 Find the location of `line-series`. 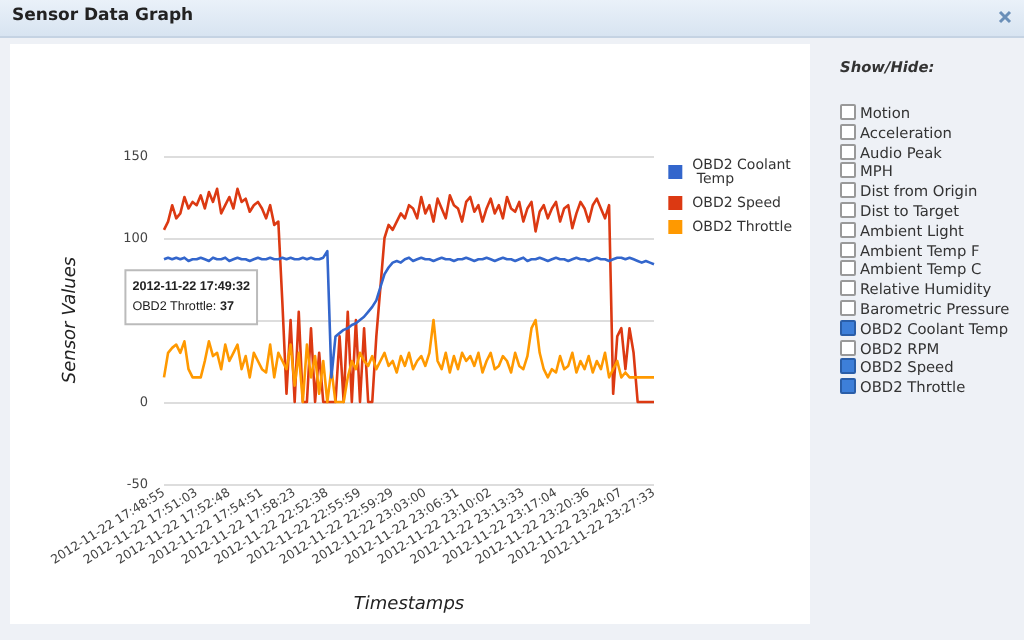

line-series is located at coordinates (409, 361).